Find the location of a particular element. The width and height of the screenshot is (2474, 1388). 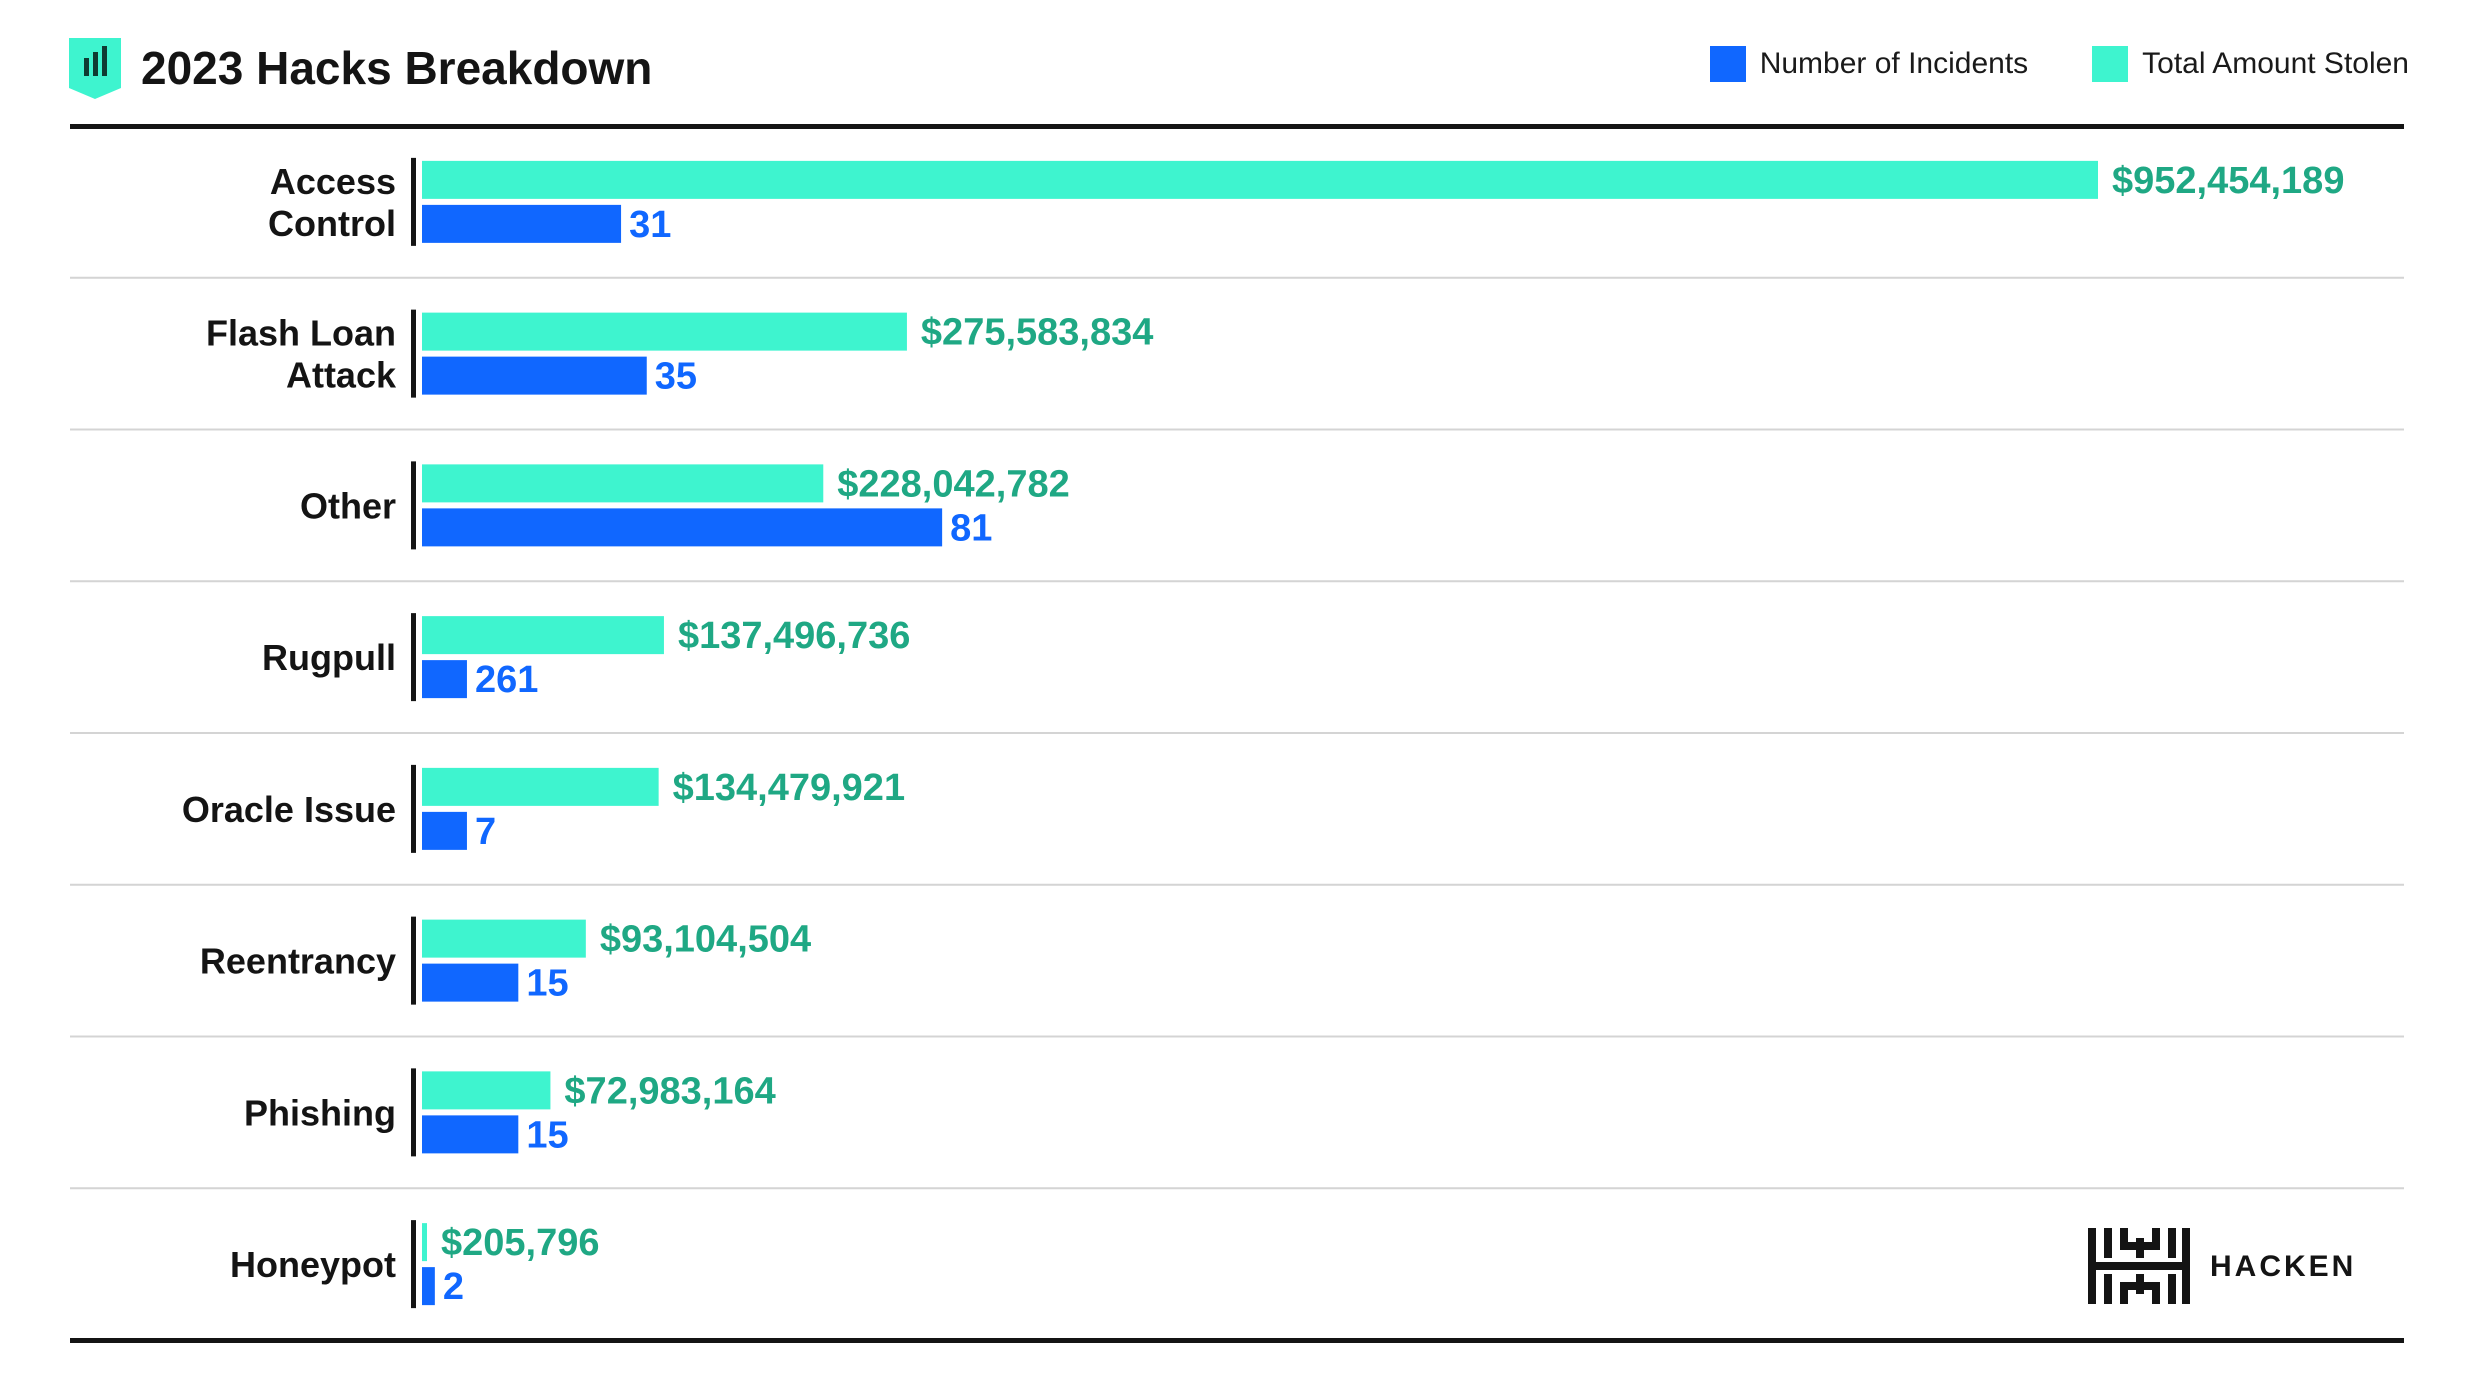

amount-data-label: $137,496,736 is located at coordinates (794, 636).